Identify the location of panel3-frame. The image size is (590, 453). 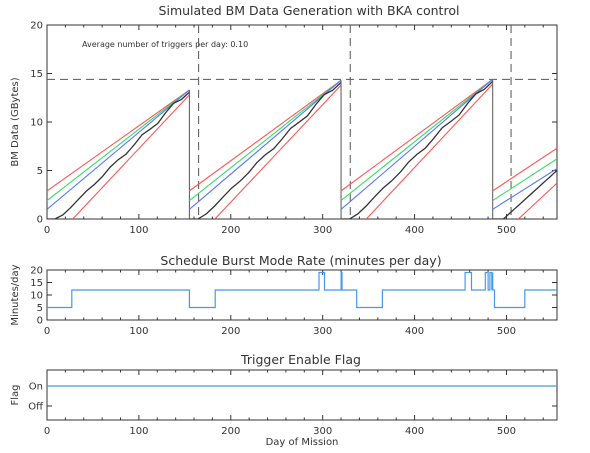
(302, 395).